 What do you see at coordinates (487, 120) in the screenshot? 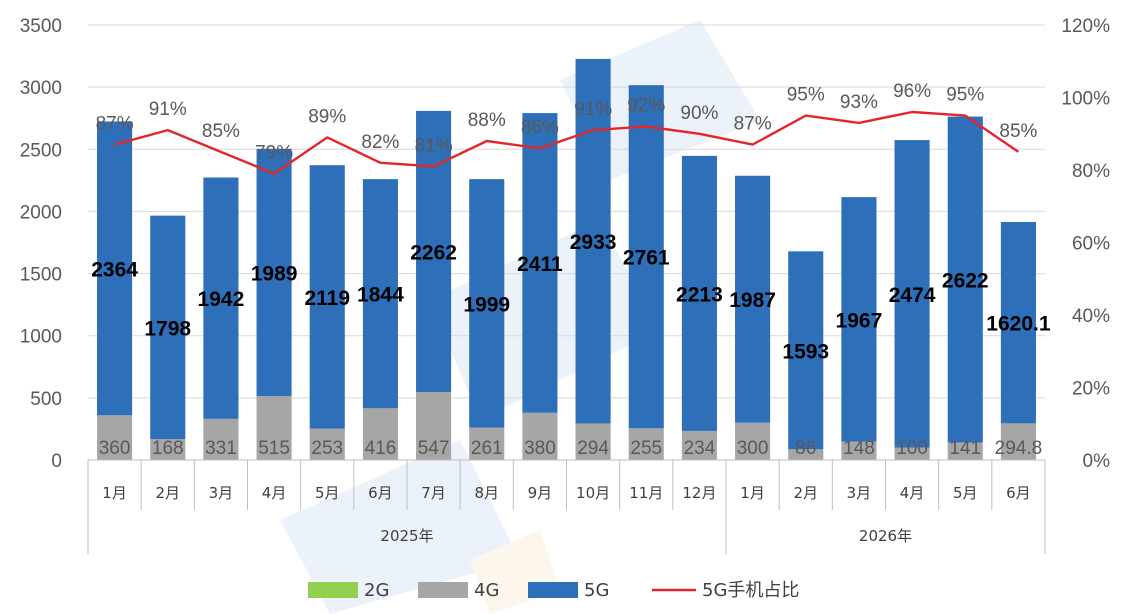
I see `data-label-pct: 88%` at bounding box center [487, 120].